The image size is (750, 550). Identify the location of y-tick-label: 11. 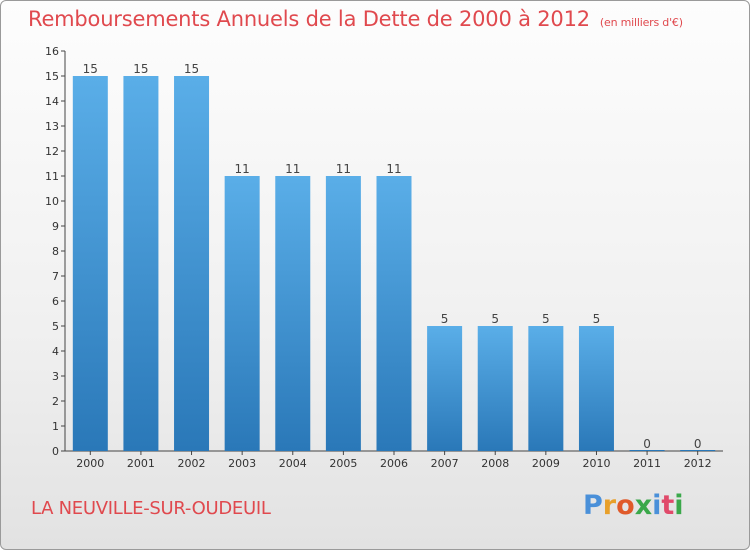
(52, 176).